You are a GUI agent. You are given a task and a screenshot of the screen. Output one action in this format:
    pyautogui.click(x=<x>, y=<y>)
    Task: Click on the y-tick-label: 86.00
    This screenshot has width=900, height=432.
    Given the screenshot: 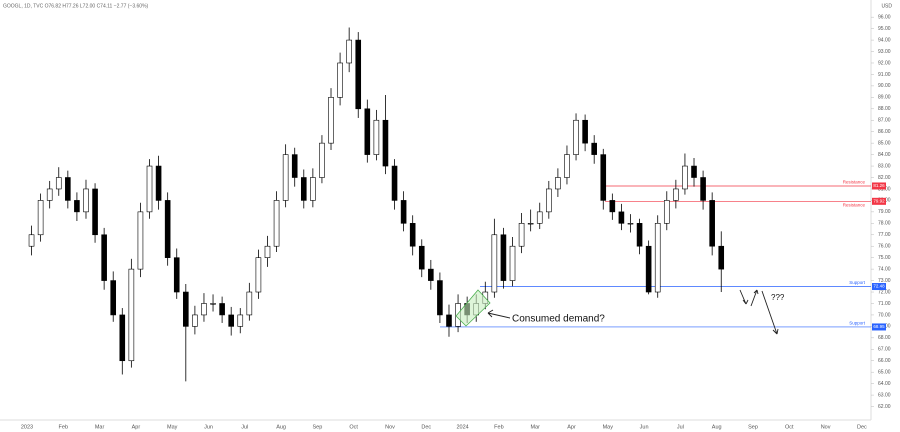 What is the action you would take?
    pyautogui.click(x=884, y=132)
    